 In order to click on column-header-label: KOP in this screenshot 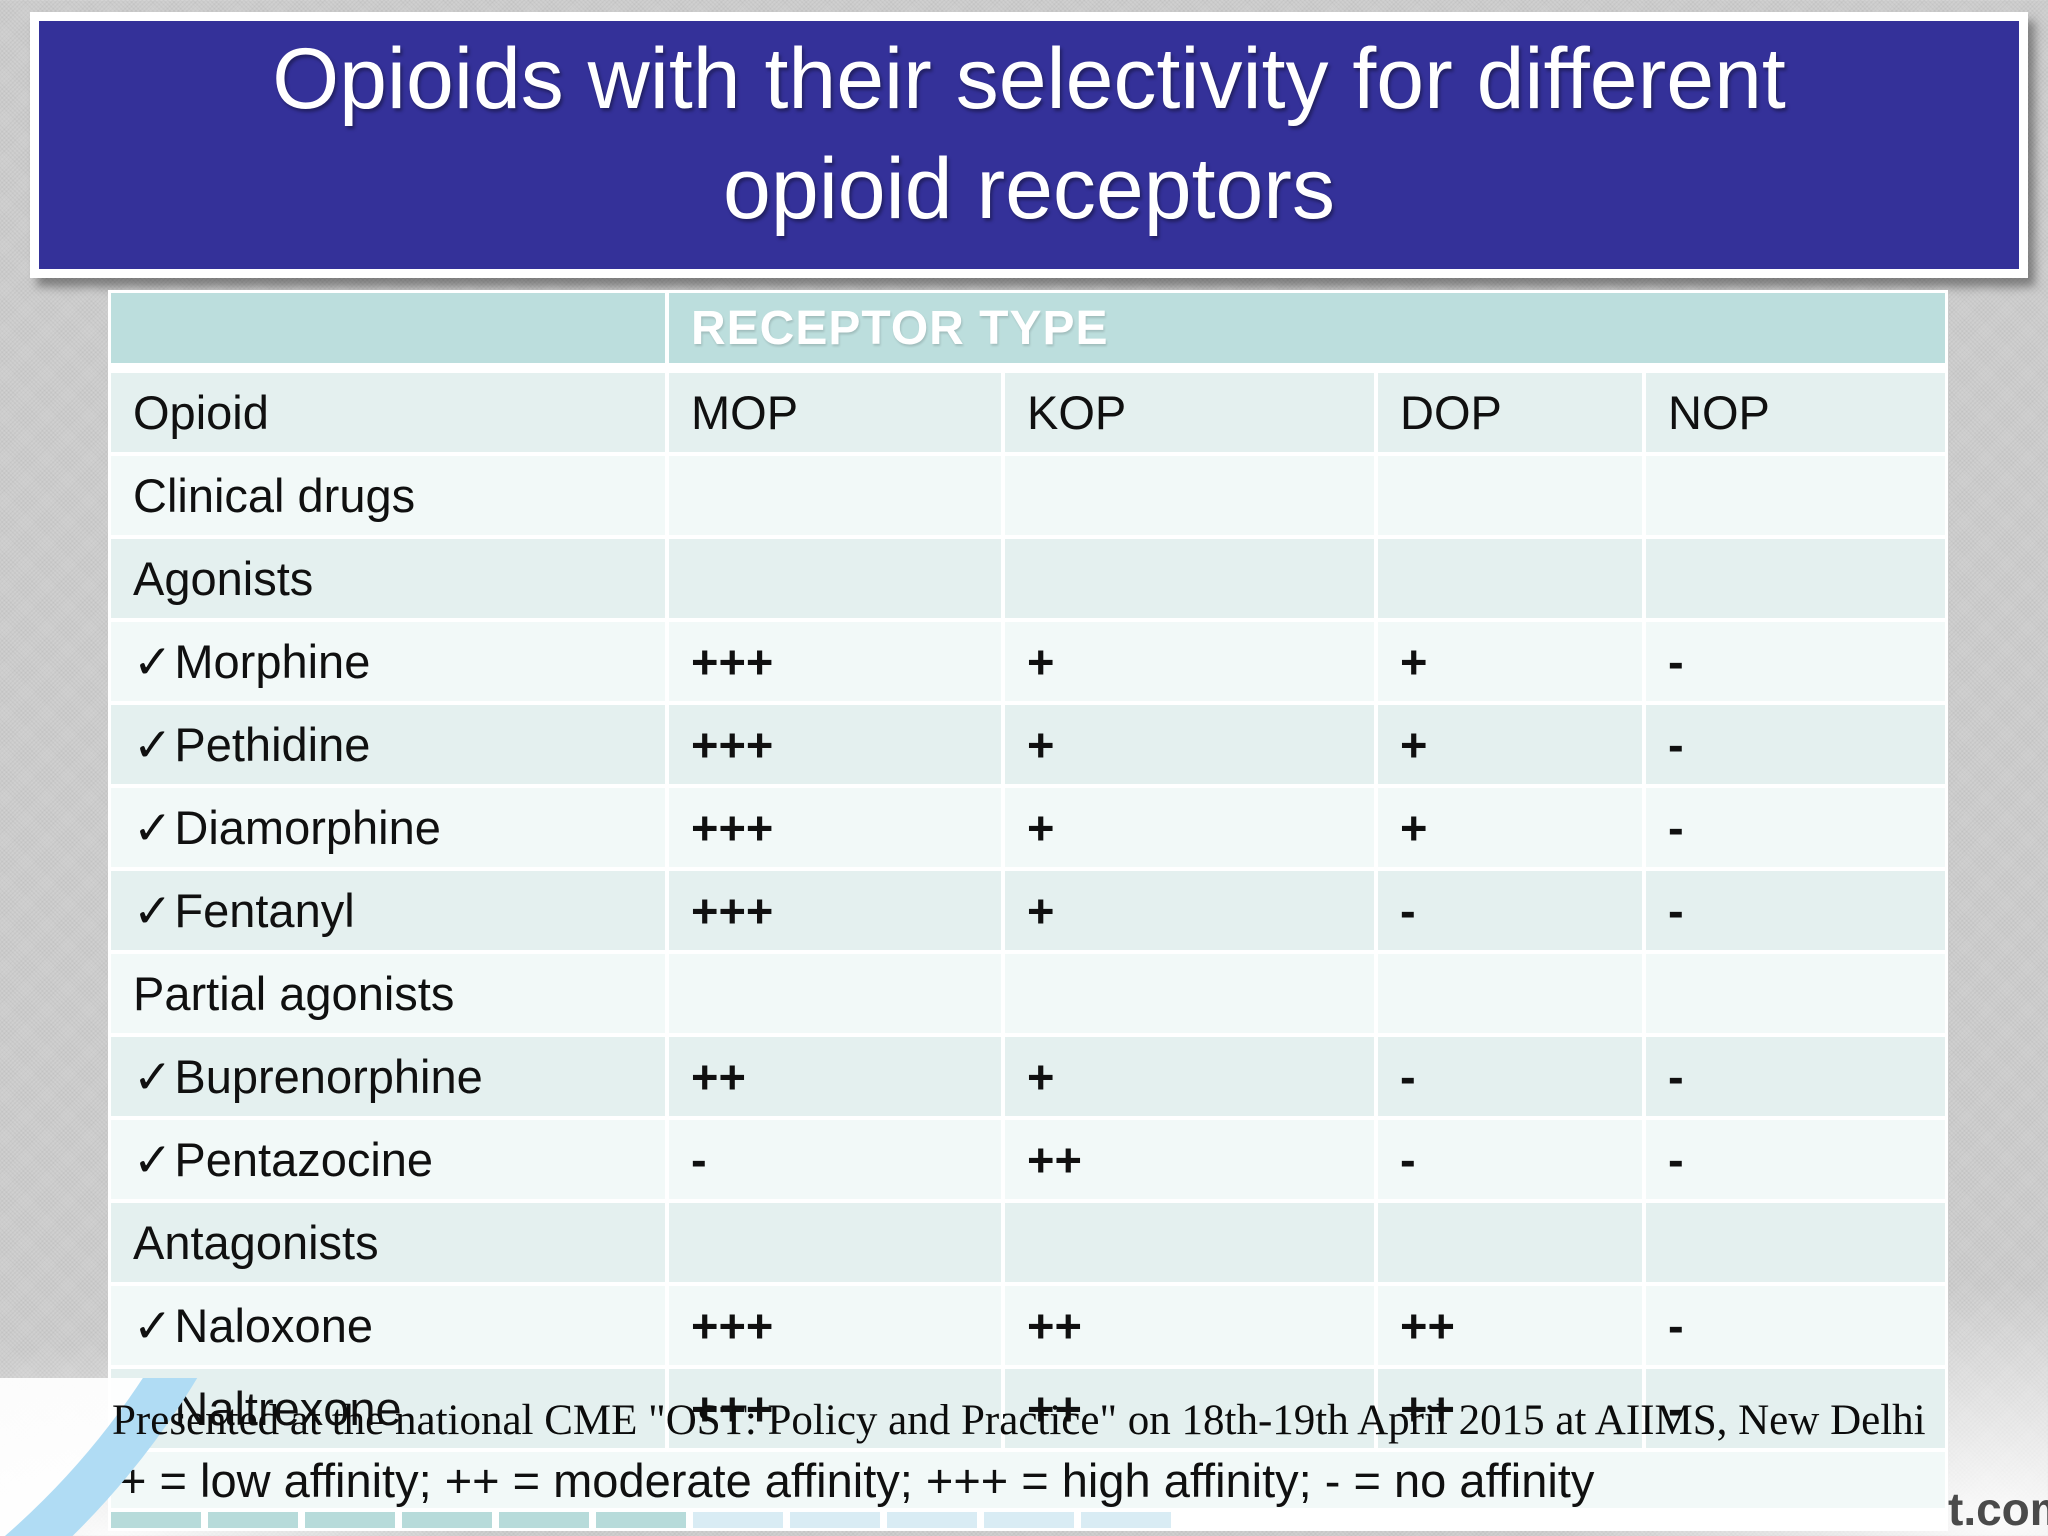, I will do `click(1077, 412)`.